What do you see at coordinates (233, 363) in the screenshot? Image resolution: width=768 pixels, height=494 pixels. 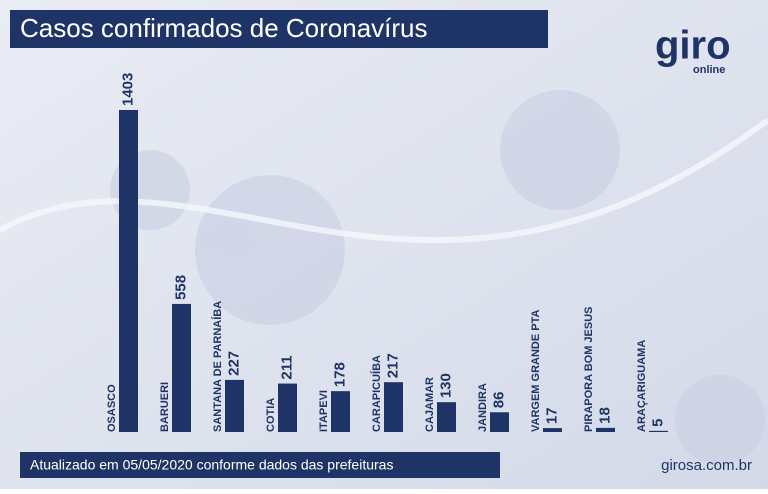 I see `value-label: 227` at bounding box center [233, 363].